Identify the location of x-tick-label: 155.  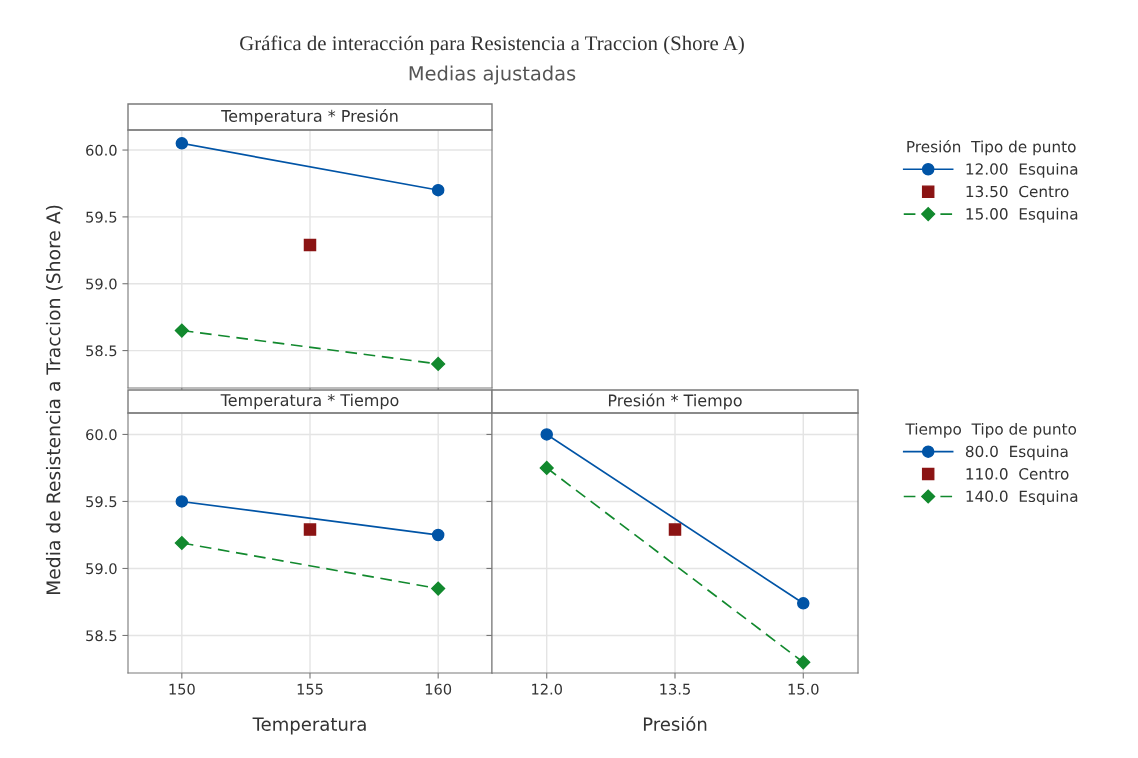
(310, 689).